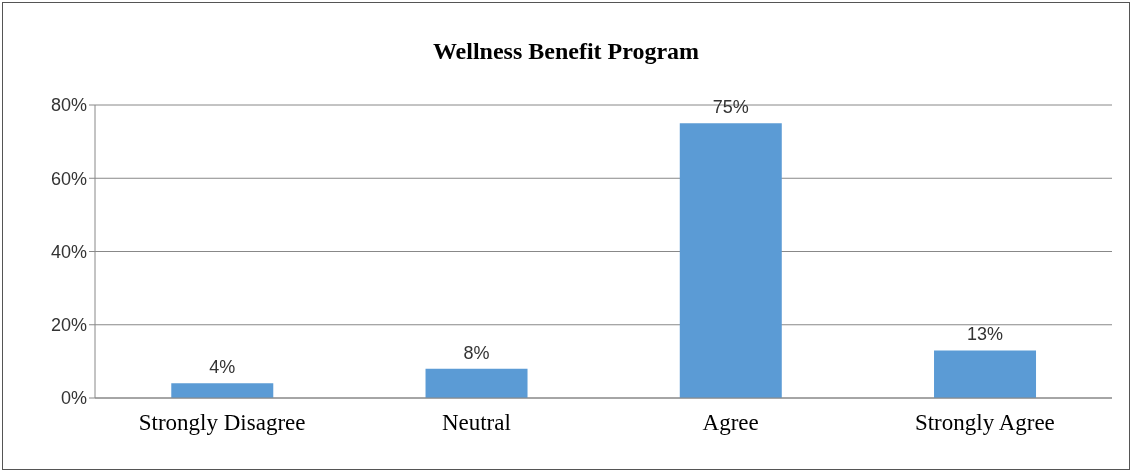  Describe the element at coordinates (476, 352) in the screenshot. I see `data-label: 8%` at that location.